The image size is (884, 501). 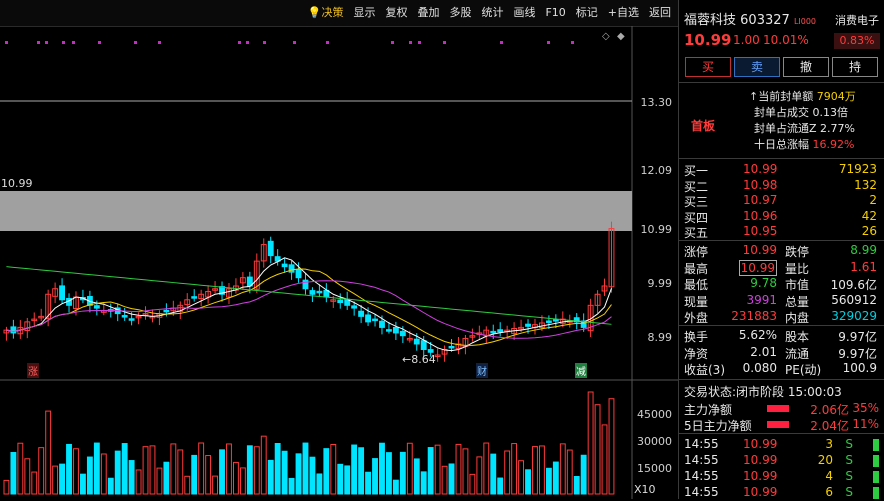 I want to click on limit-band, so click(x=316, y=211).